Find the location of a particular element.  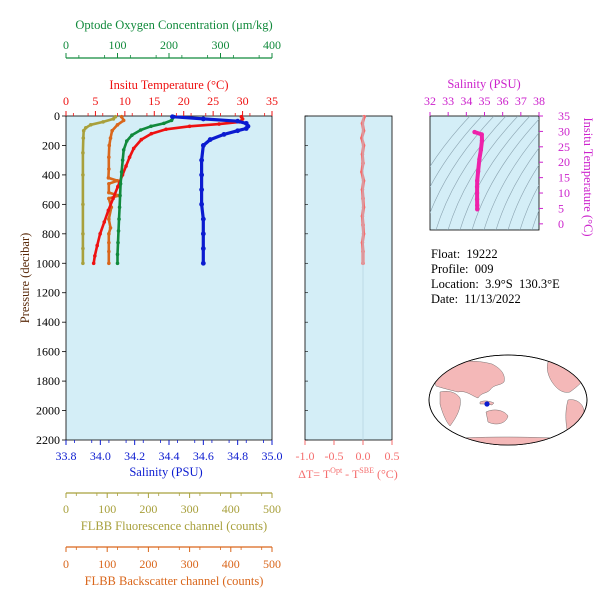

oxygen-axis-label: Optode Oxygen Concentration (μm/kg) is located at coordinates (173, 25).